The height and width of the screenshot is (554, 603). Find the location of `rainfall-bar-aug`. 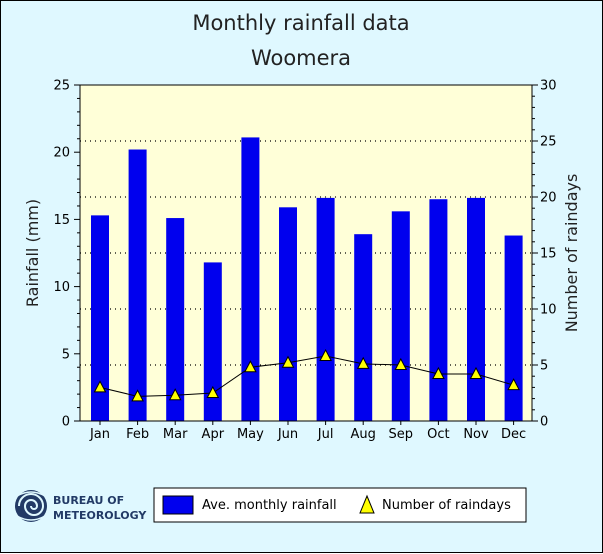

rainfall-bar-aug is located at coordinates (363, 327).